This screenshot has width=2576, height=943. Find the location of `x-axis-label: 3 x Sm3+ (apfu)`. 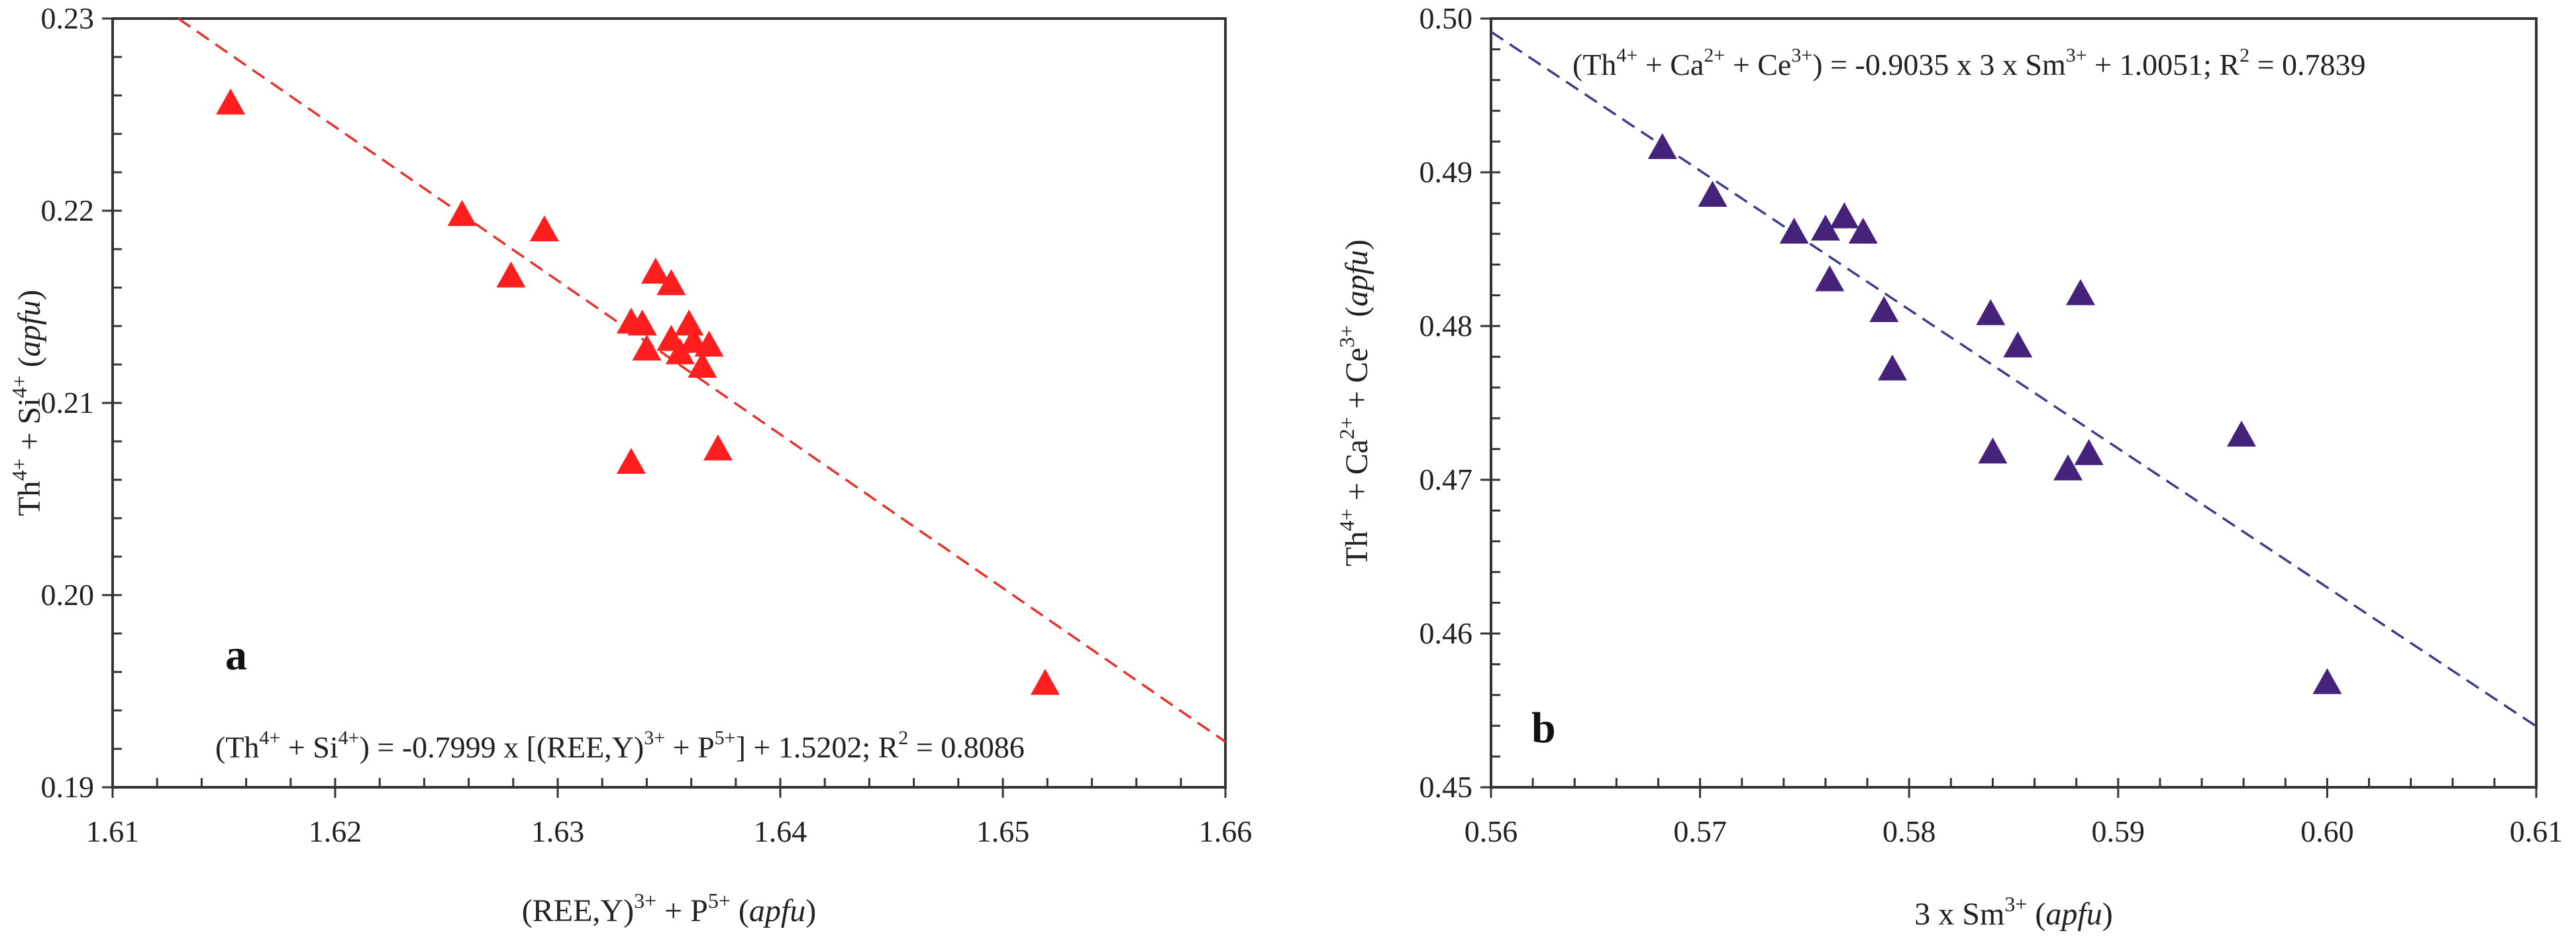

x-axis-label: 3 x Sm3+ (apfu) is located at coordinates (2013, 912).